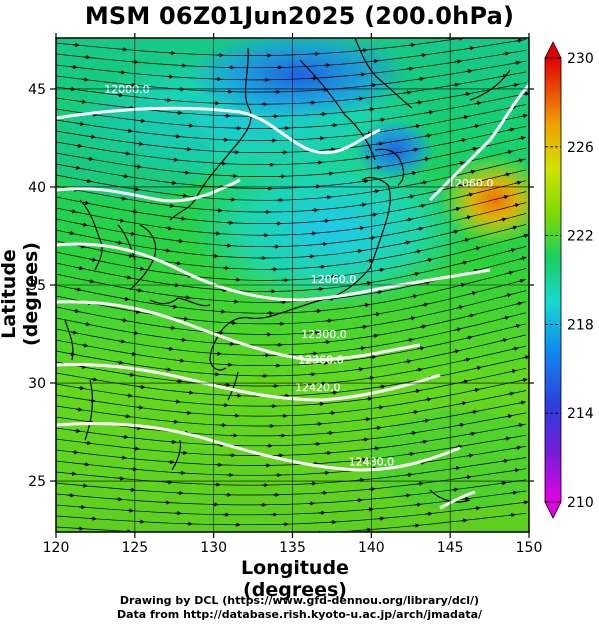  Describe the element at coordinates (471, 183) in the screenshot. I see `contour-label: 12060.0` at that location.